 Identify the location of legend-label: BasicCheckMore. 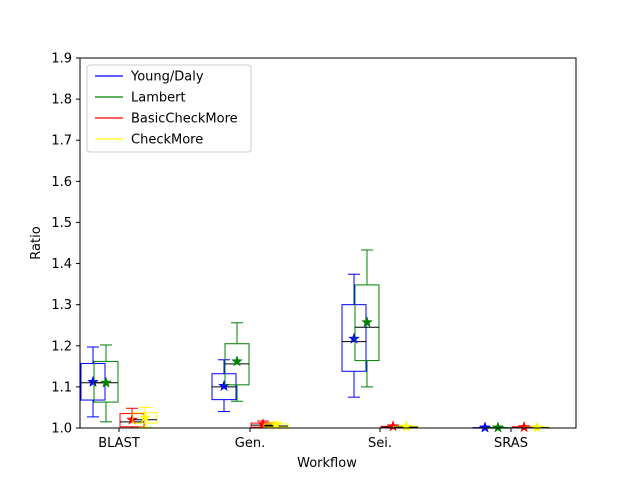
(184, 119).